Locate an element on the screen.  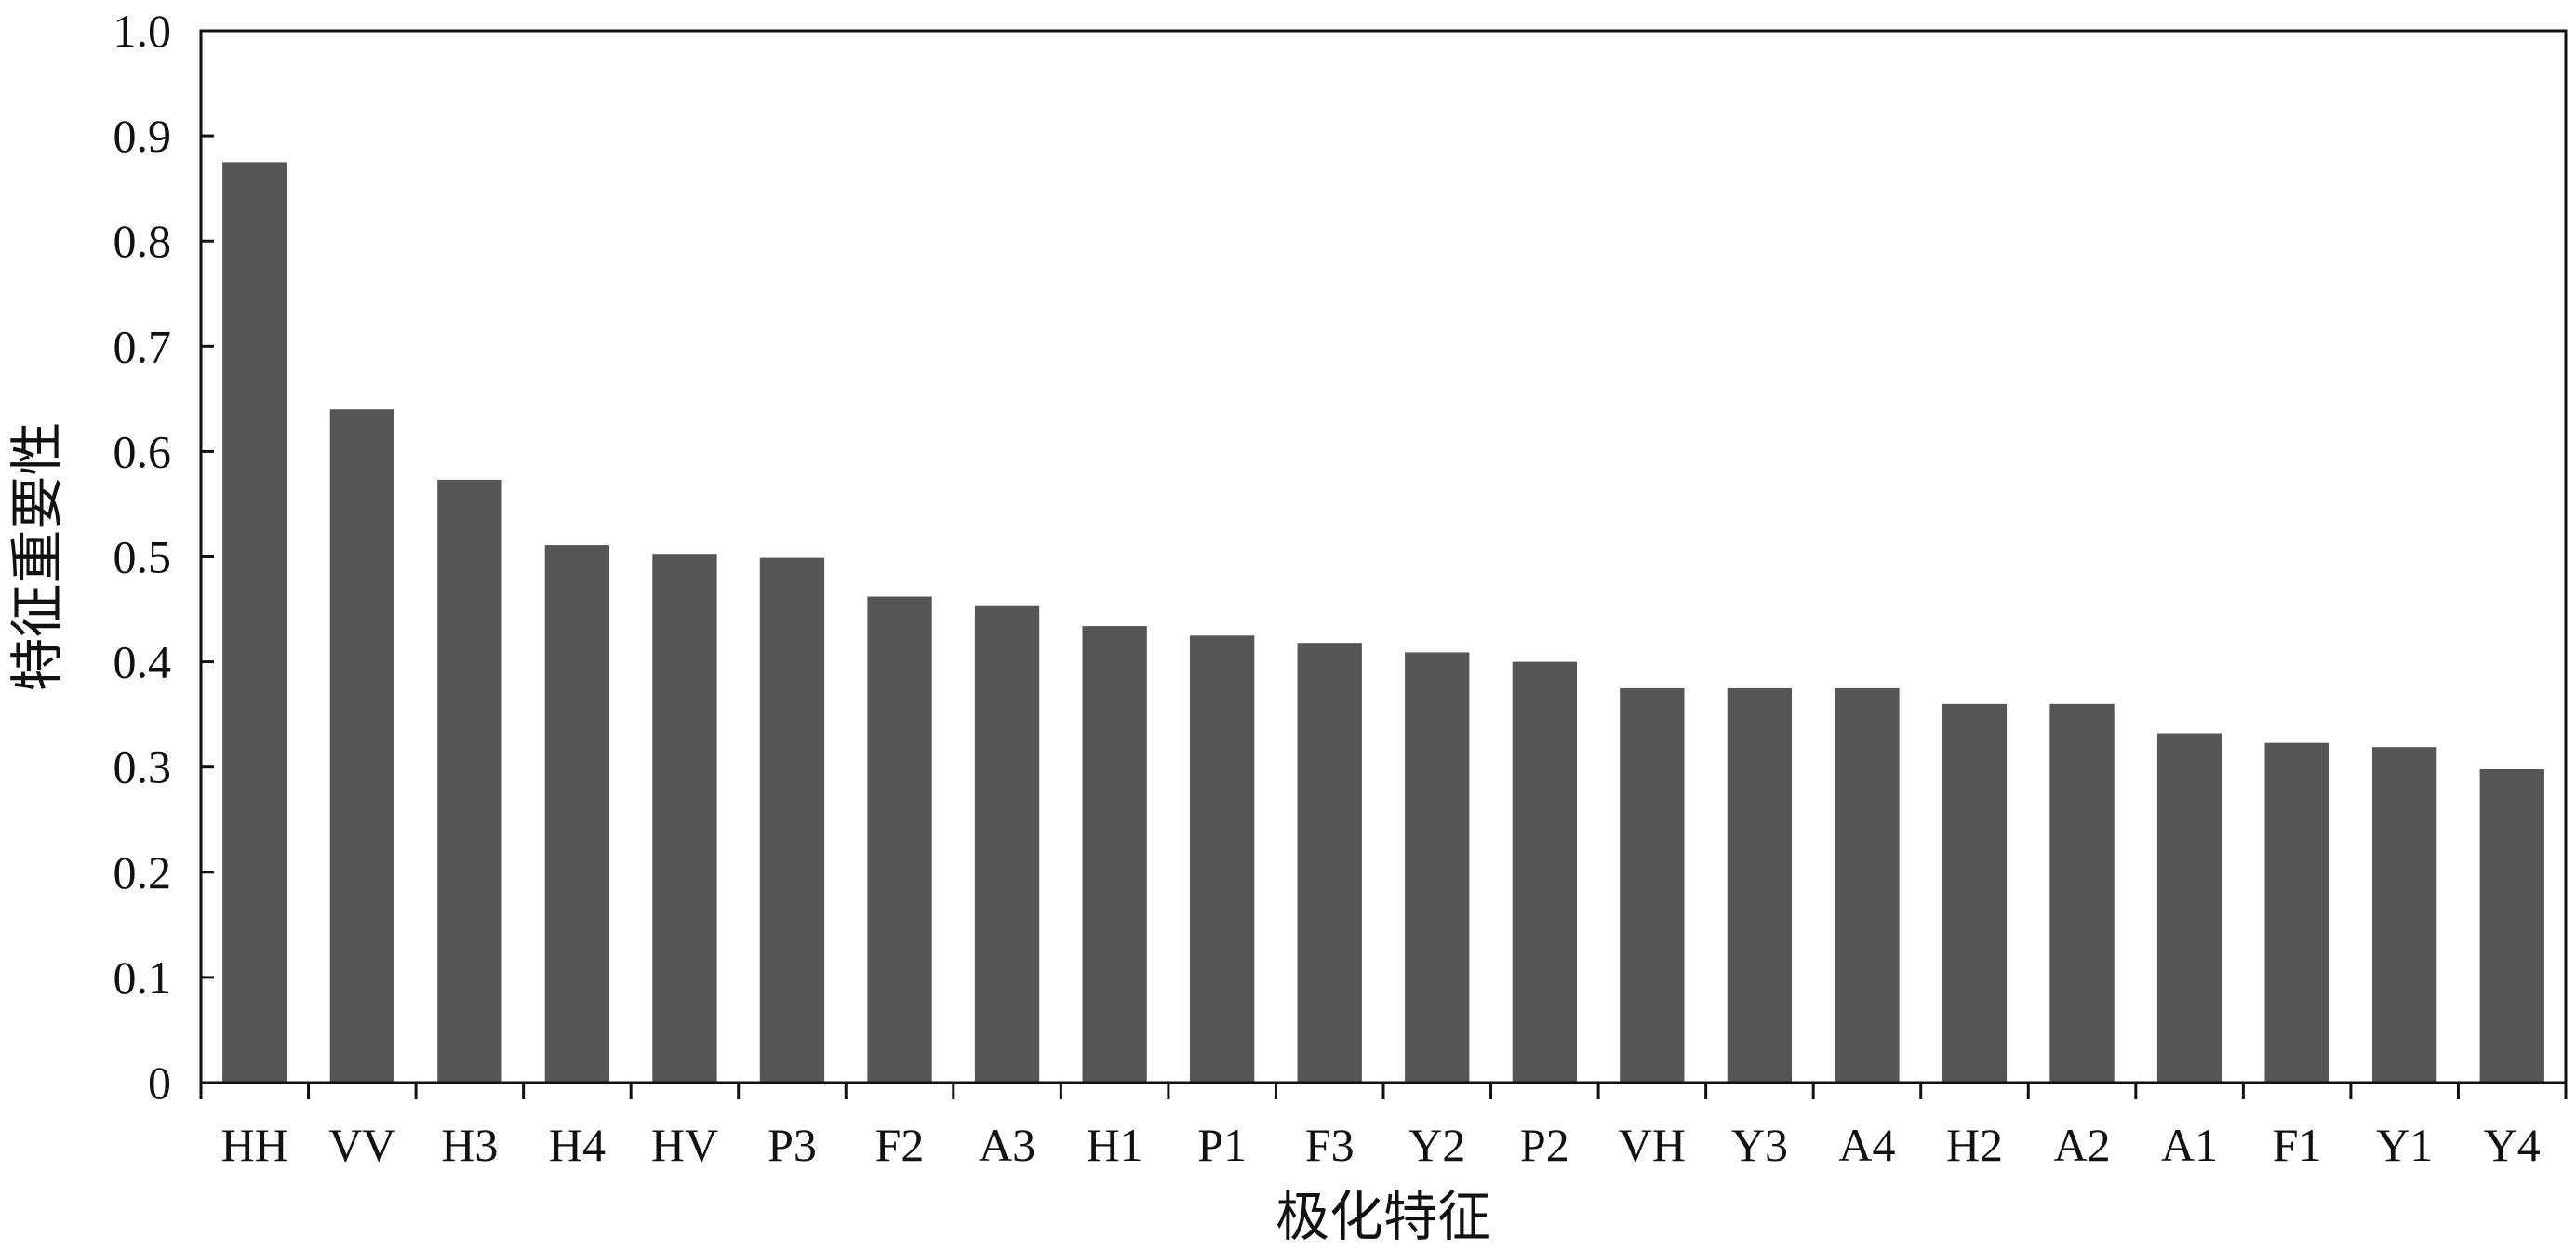
y-tick-label: 0.3 is located at coordinates (142, 767).